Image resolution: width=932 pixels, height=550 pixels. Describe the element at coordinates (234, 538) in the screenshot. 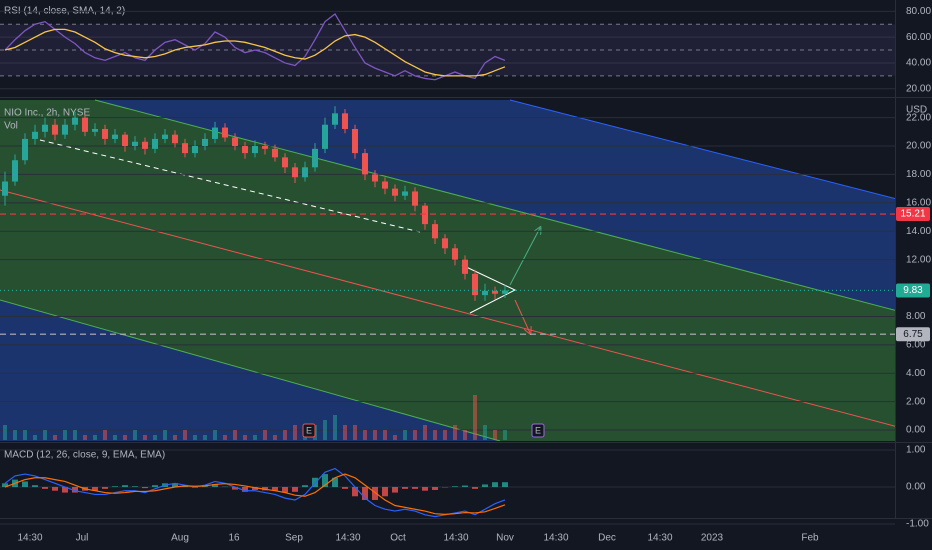

I see `x-tick-label: 16` at that location.